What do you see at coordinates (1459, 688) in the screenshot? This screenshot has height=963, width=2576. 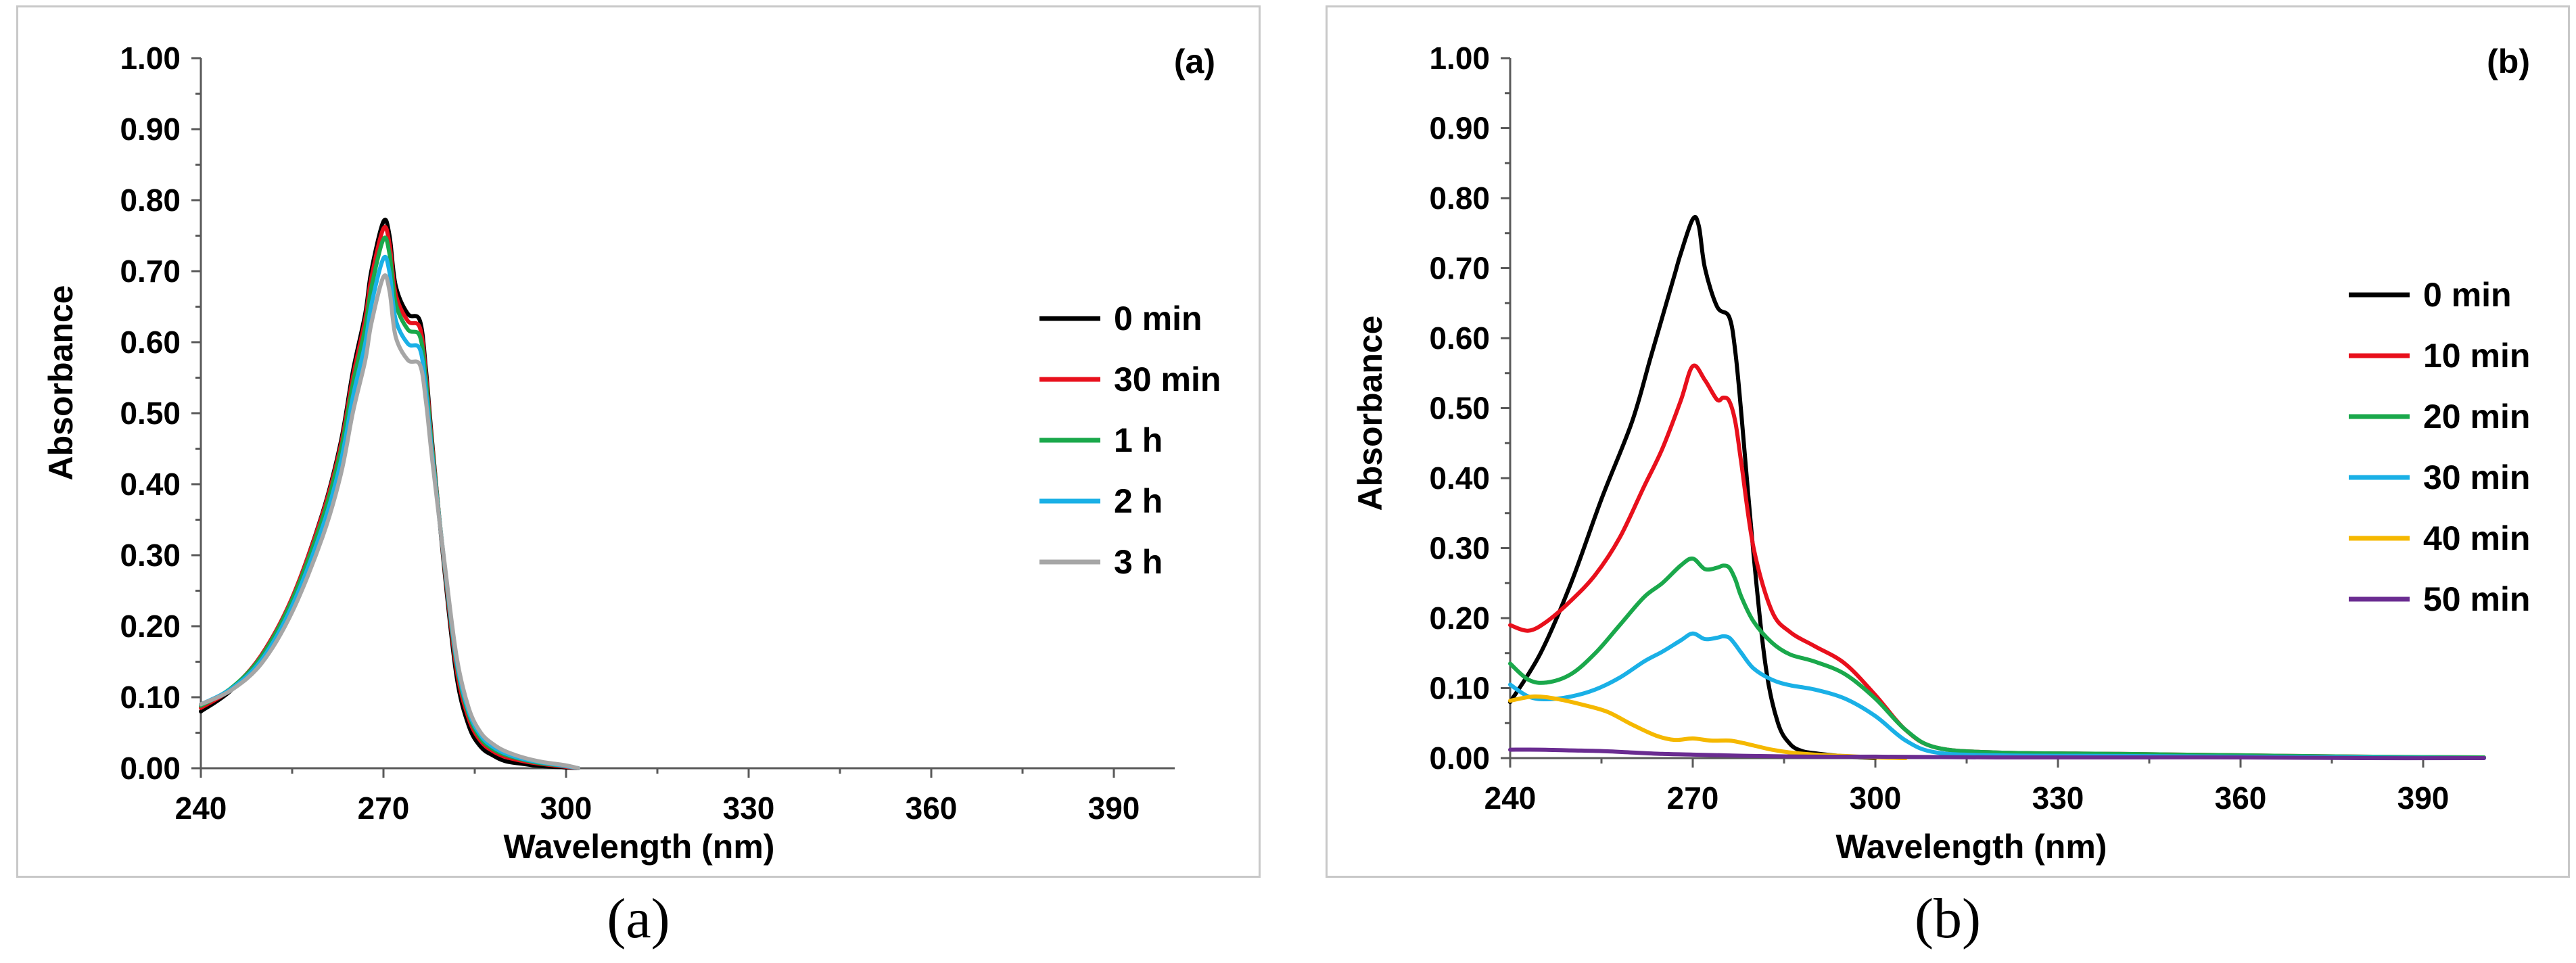 I see `chart-b-y-tick-label: 0.10` at bounding box center [1459, 688].